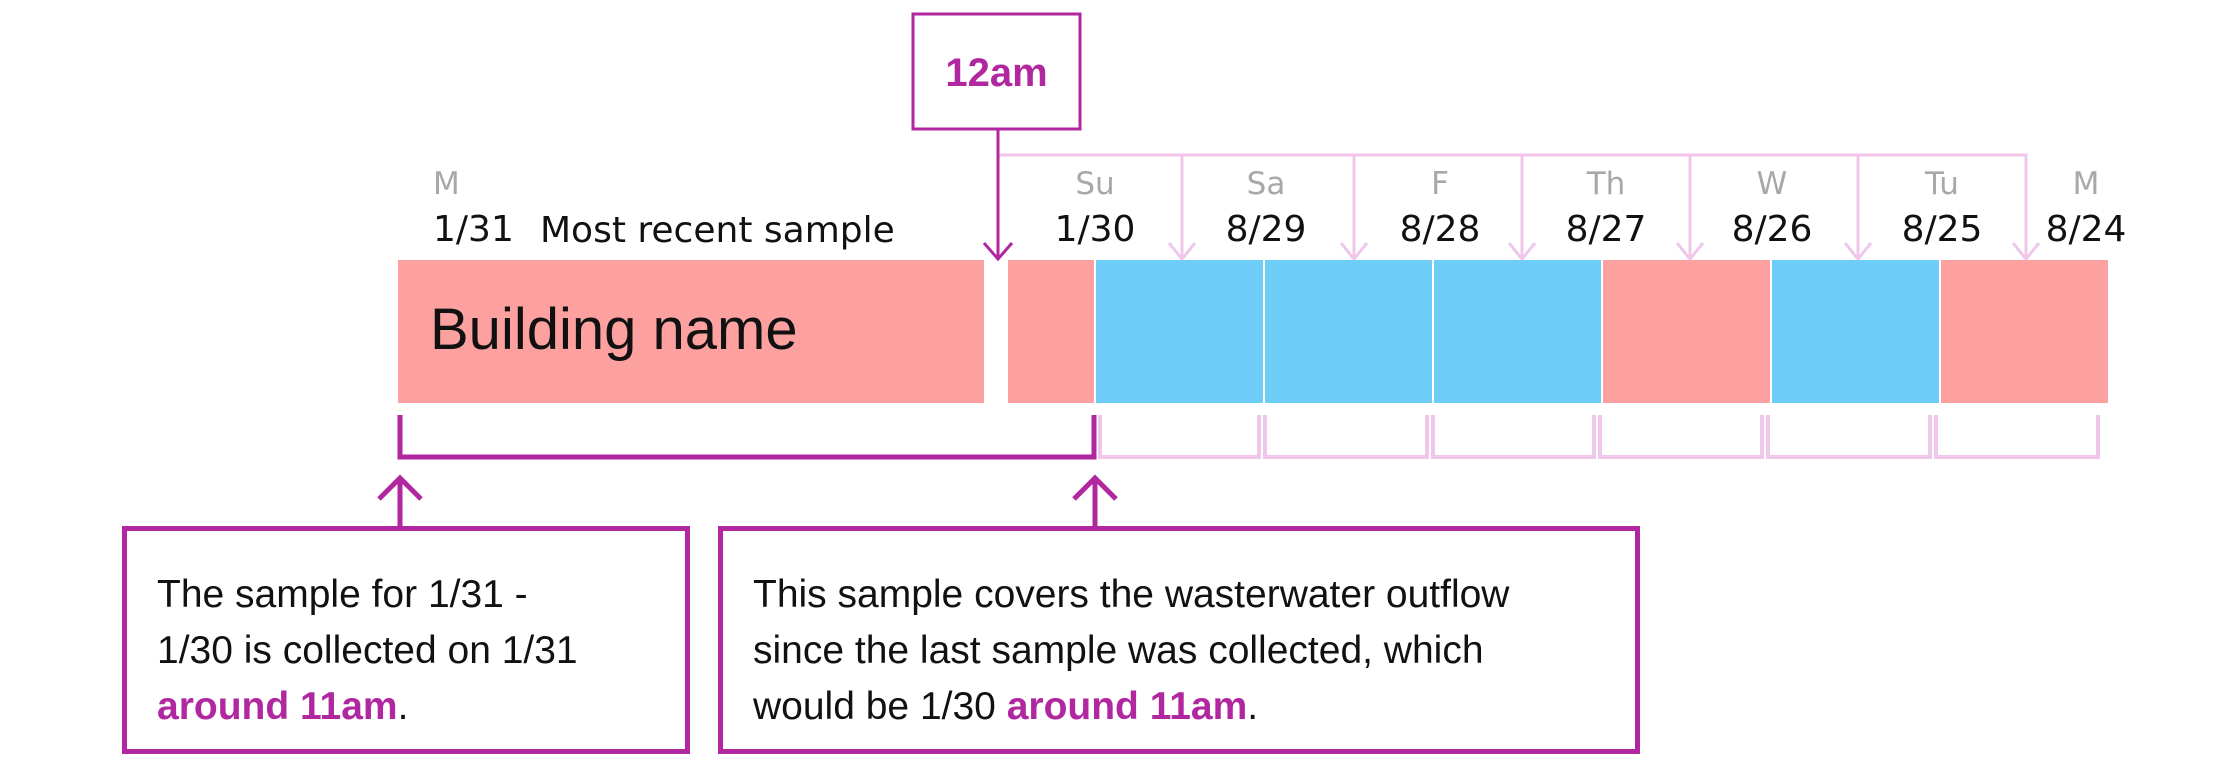 The width and height of the screenshot is (2240, 764). What do you see at coordinates (1772, 229) in the screenshot?
I see `day-date: 8/26` at bounding box center [1772, 229].